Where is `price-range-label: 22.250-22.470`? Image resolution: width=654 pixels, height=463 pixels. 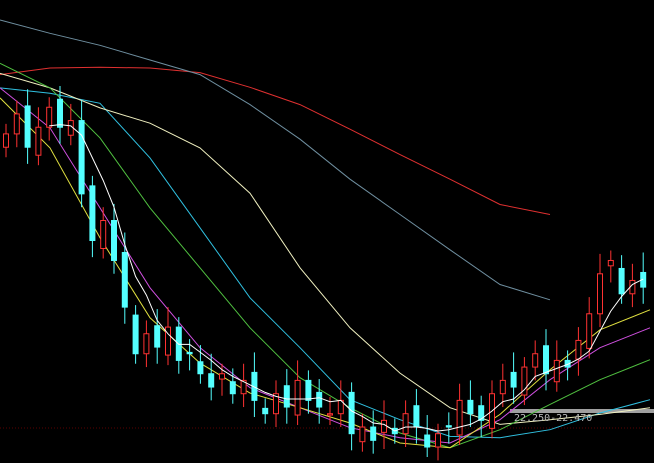 price-range-label: 22.250-22.470 is located at coordinates (553, 418).